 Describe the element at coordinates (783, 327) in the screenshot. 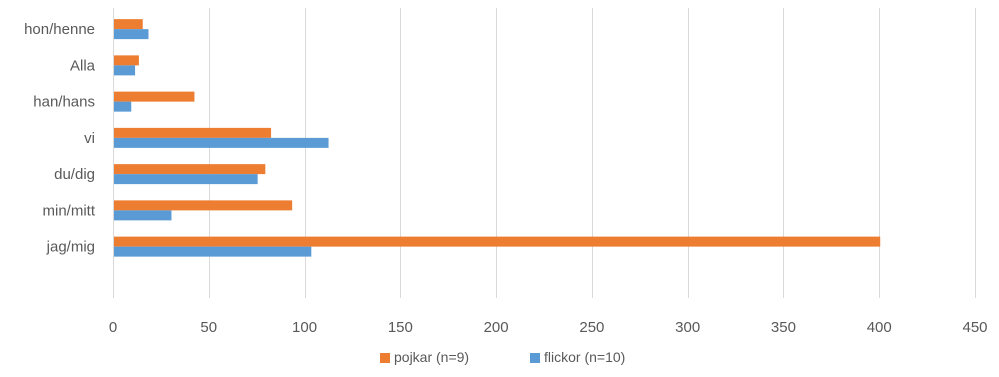

I see `x-tick-label: 350` at that location.